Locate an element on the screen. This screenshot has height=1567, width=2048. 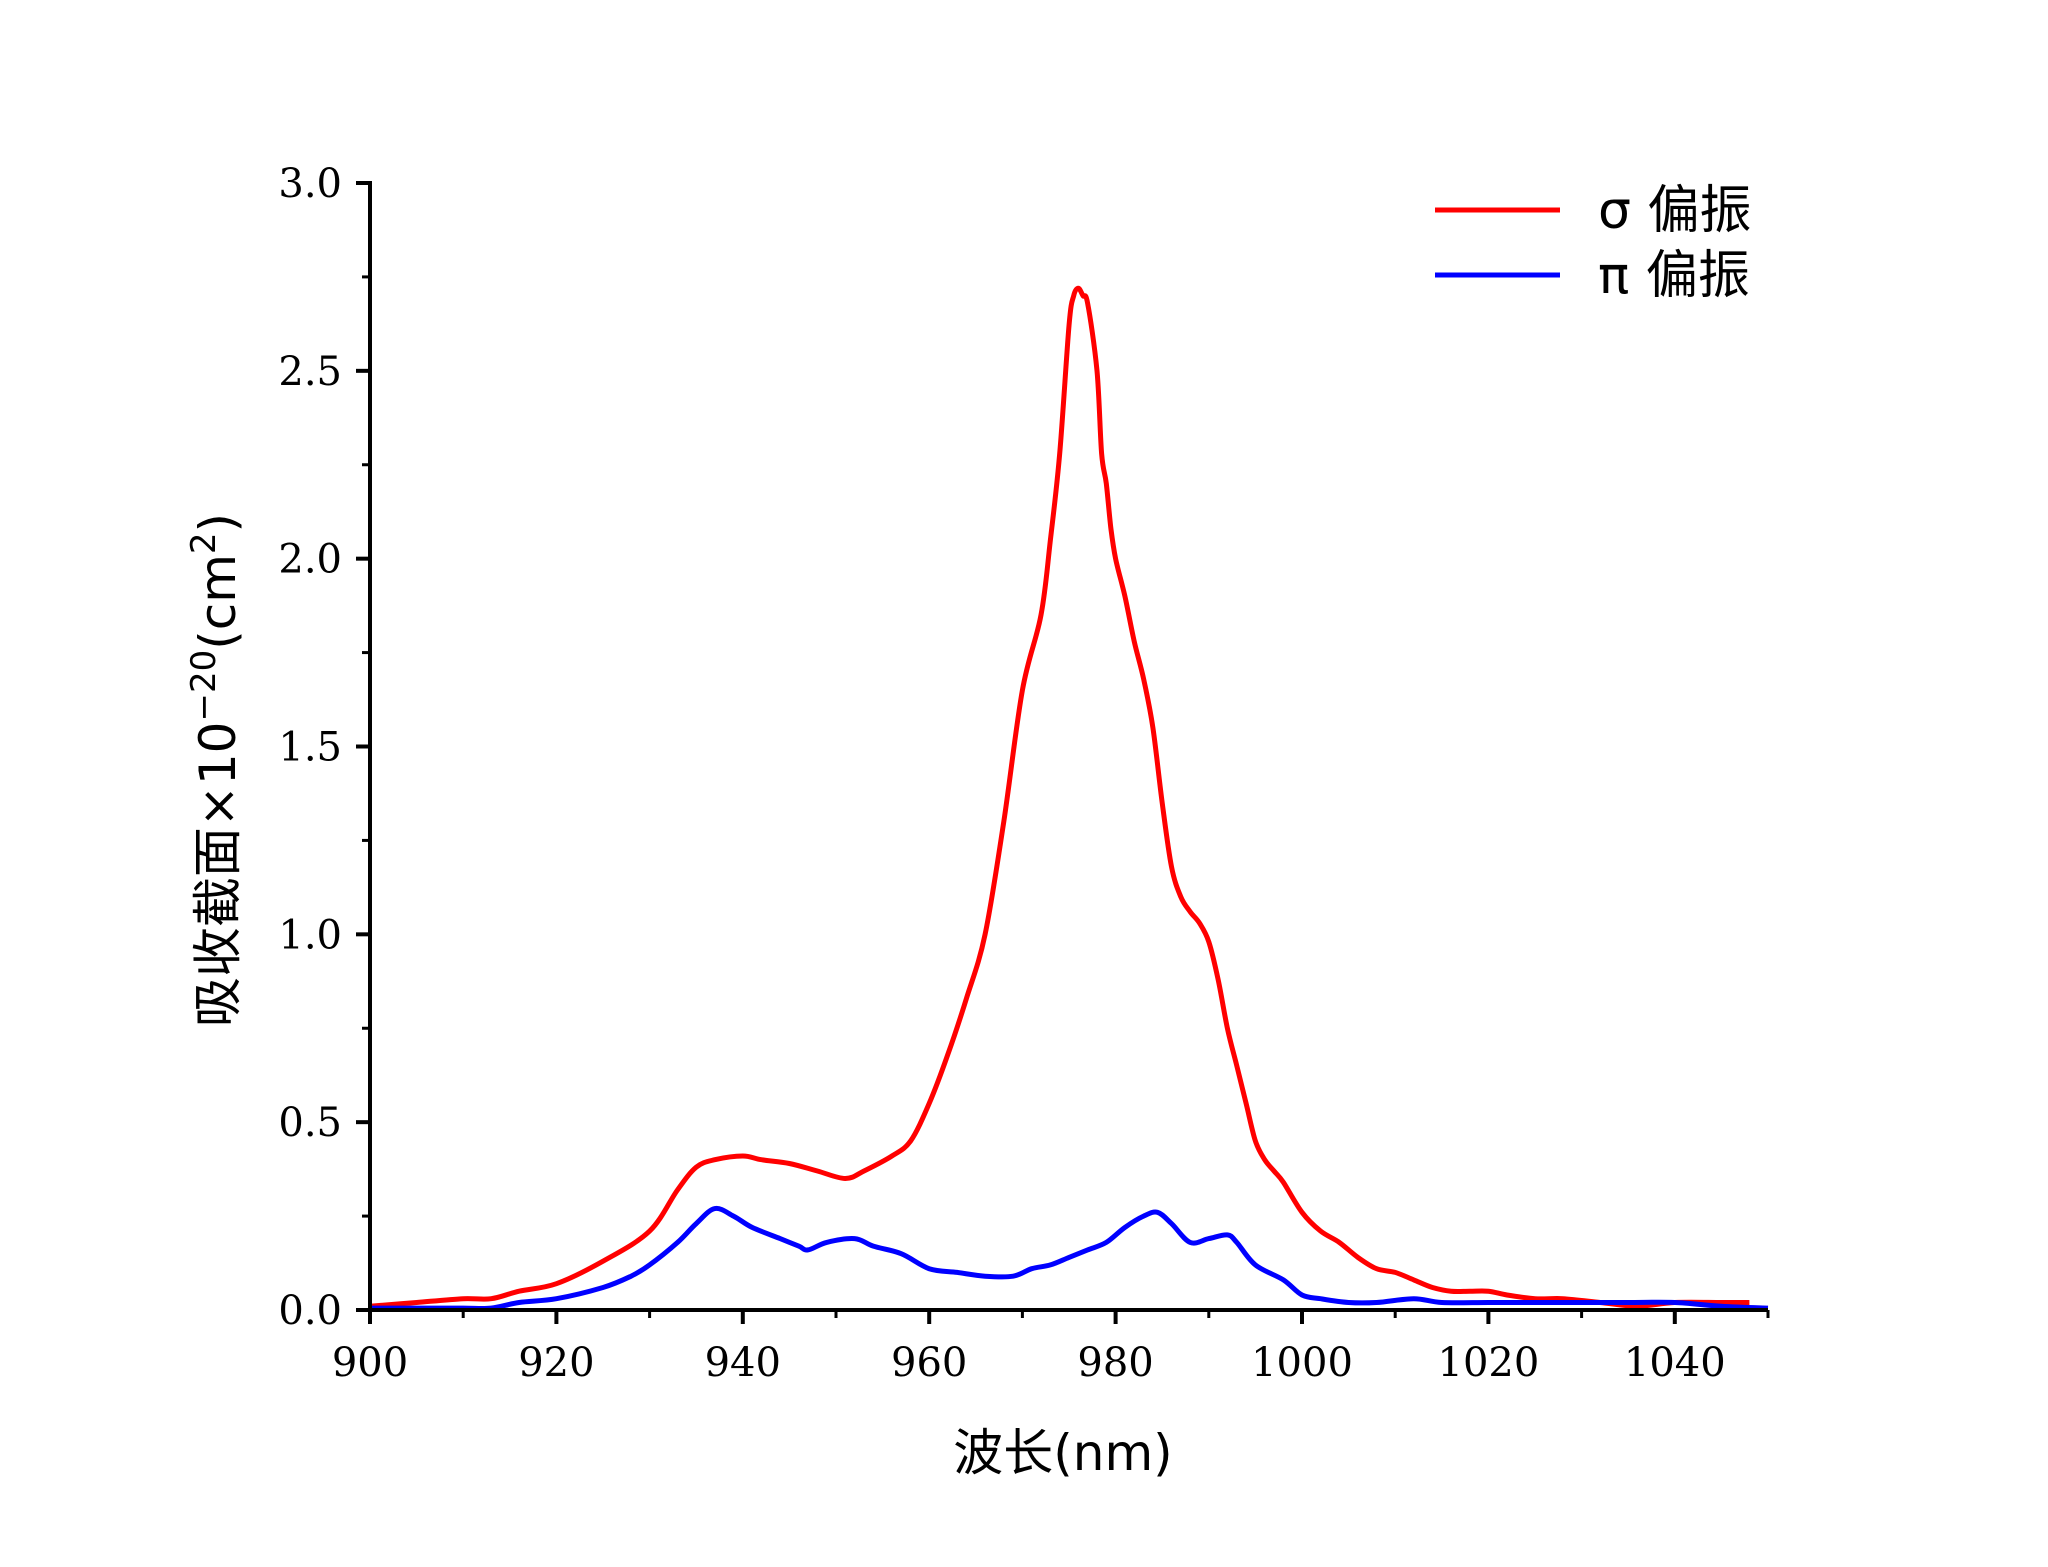
y-axis-title: 吸收截面×10−20(cm2) is located at coordinates (215, 770).